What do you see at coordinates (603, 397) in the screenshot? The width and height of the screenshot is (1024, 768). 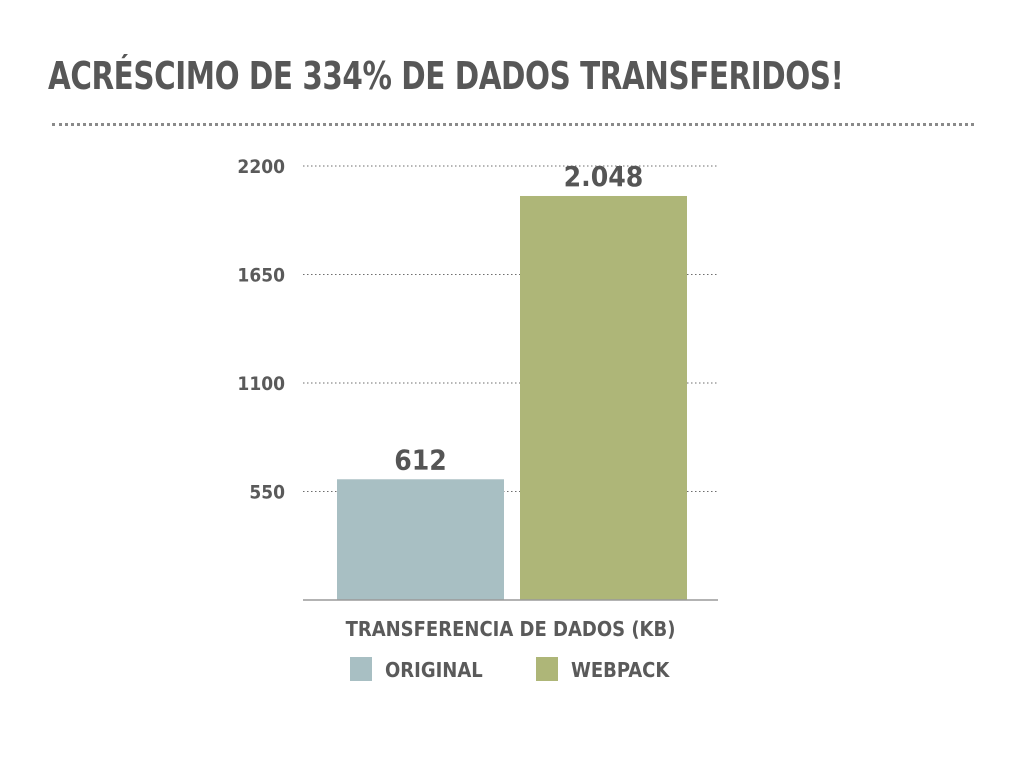 I see `bar-webpack` at bounding box center [603, 397].